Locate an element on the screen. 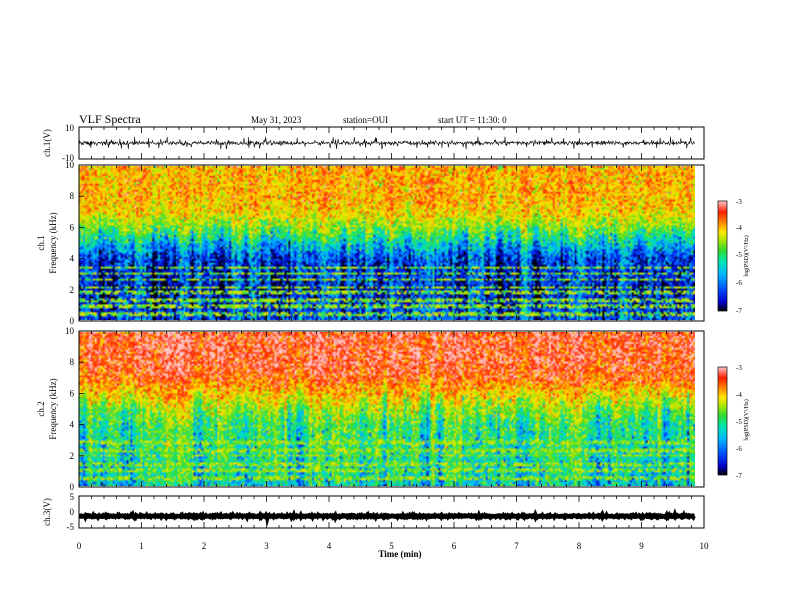  start-time-label: start UT = 11:30: 0 is located at coordinates (472, 120).